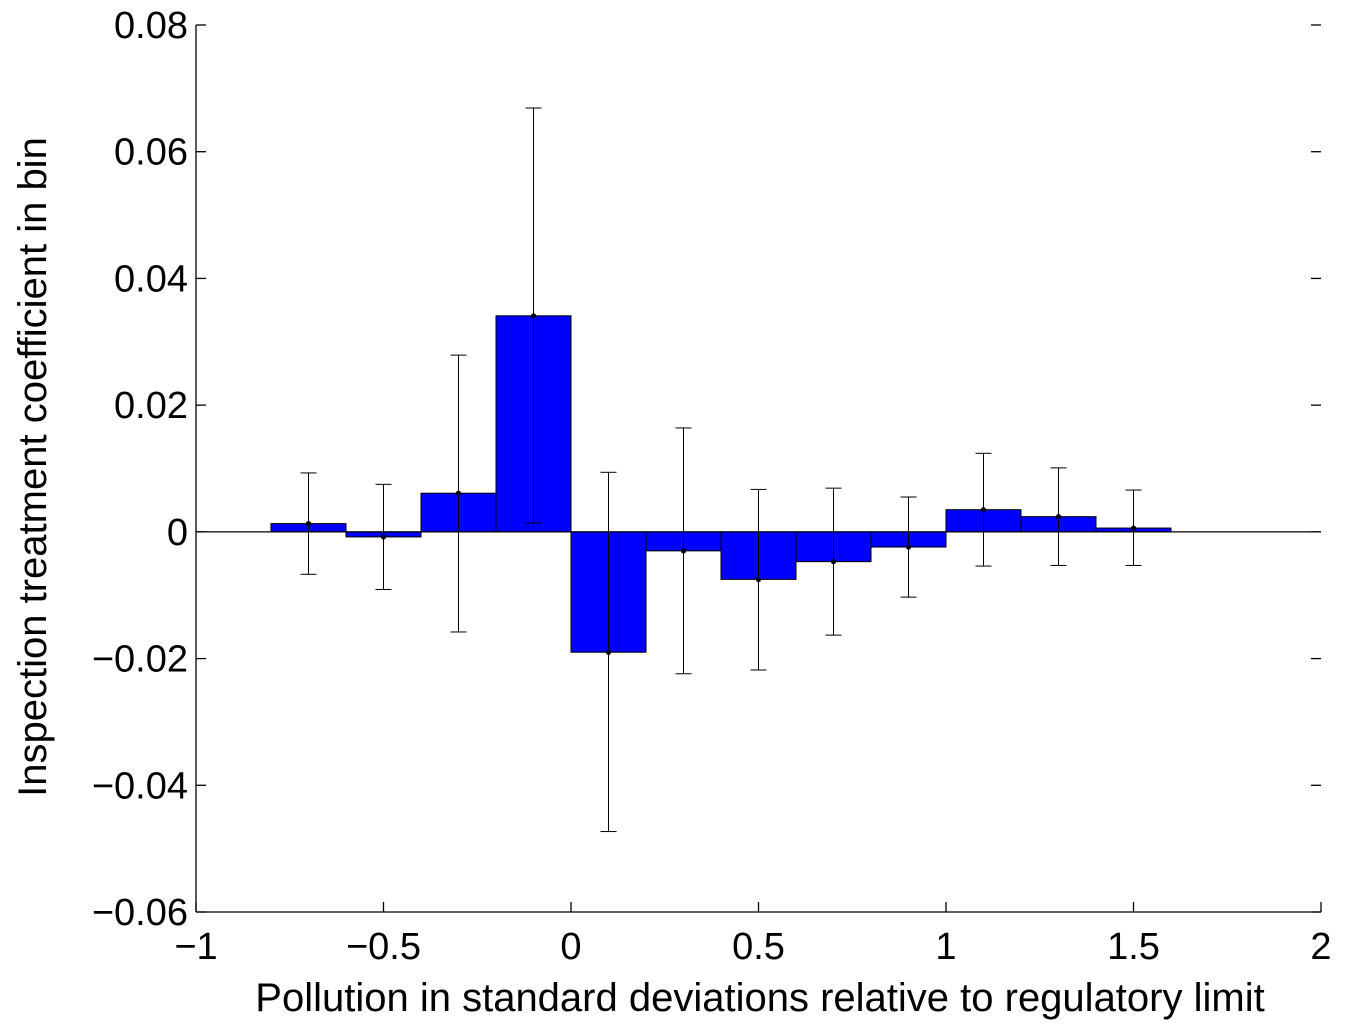 The image size is (1361, 1025). Describe the element at coordinates (151, 406) in the screenshot. I see `y-tick-label-3: 0.02` at that location.